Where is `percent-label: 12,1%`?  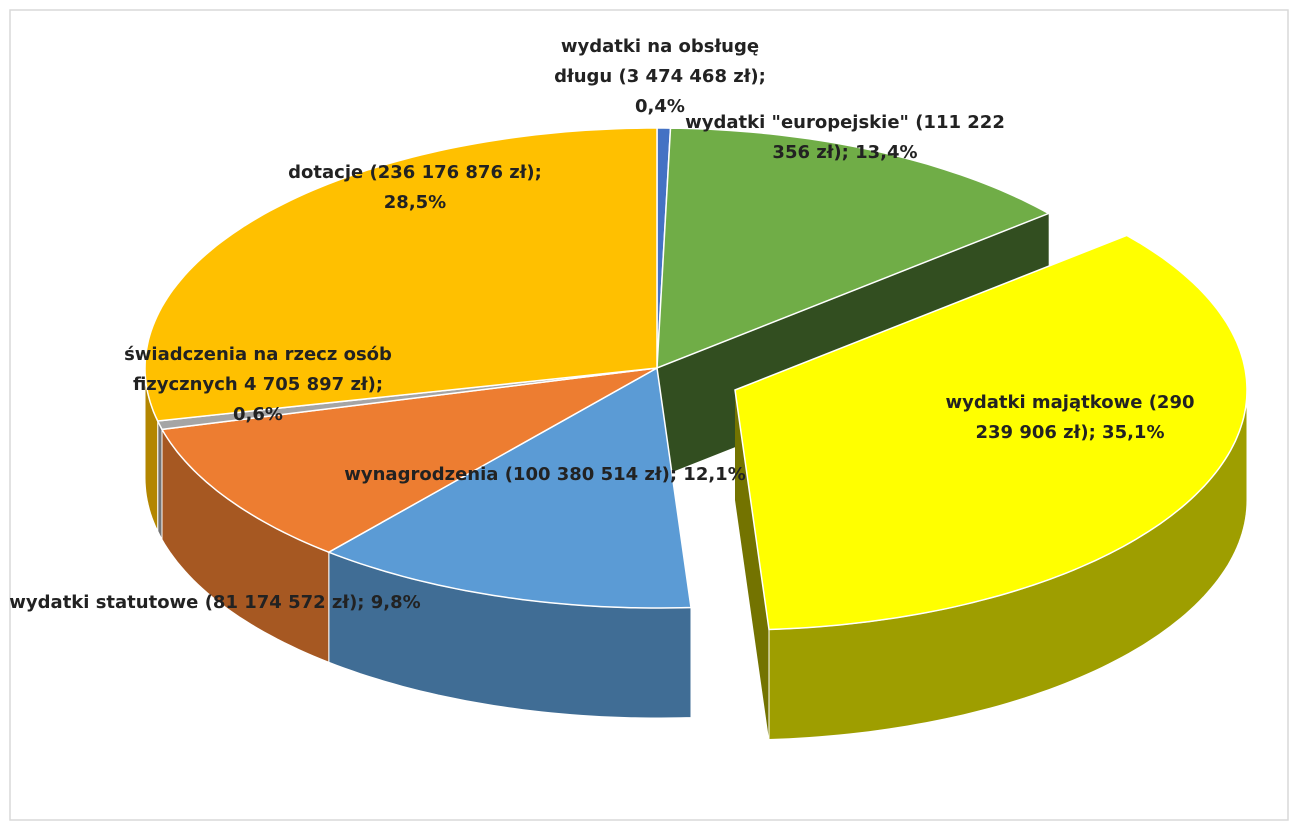
percent-label: 12,1% is located at coordinates (714, 474).